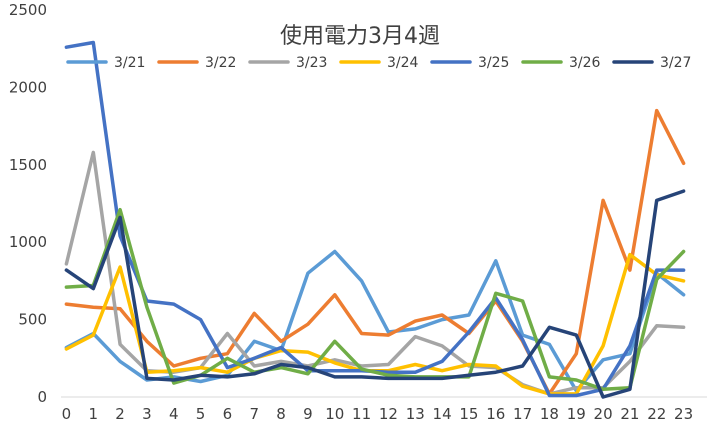 The width and height of the screenshot is (724, 427). I want to click on x-tick-label: 15, so click(468, 414).